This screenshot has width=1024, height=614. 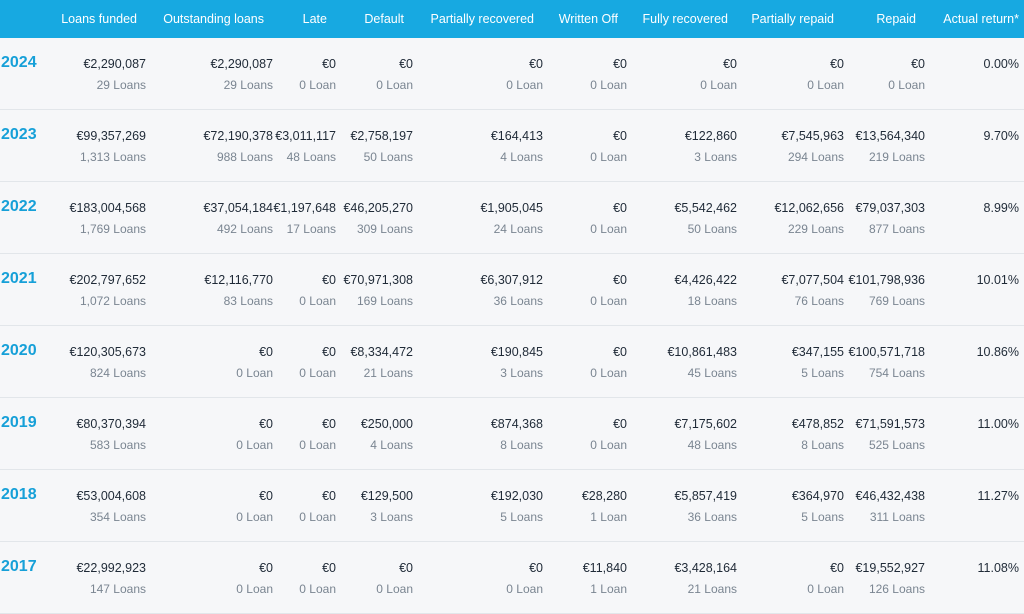 I want to click on table-cell: €6,307,912 36 Loans, so click(x=511, y=290).